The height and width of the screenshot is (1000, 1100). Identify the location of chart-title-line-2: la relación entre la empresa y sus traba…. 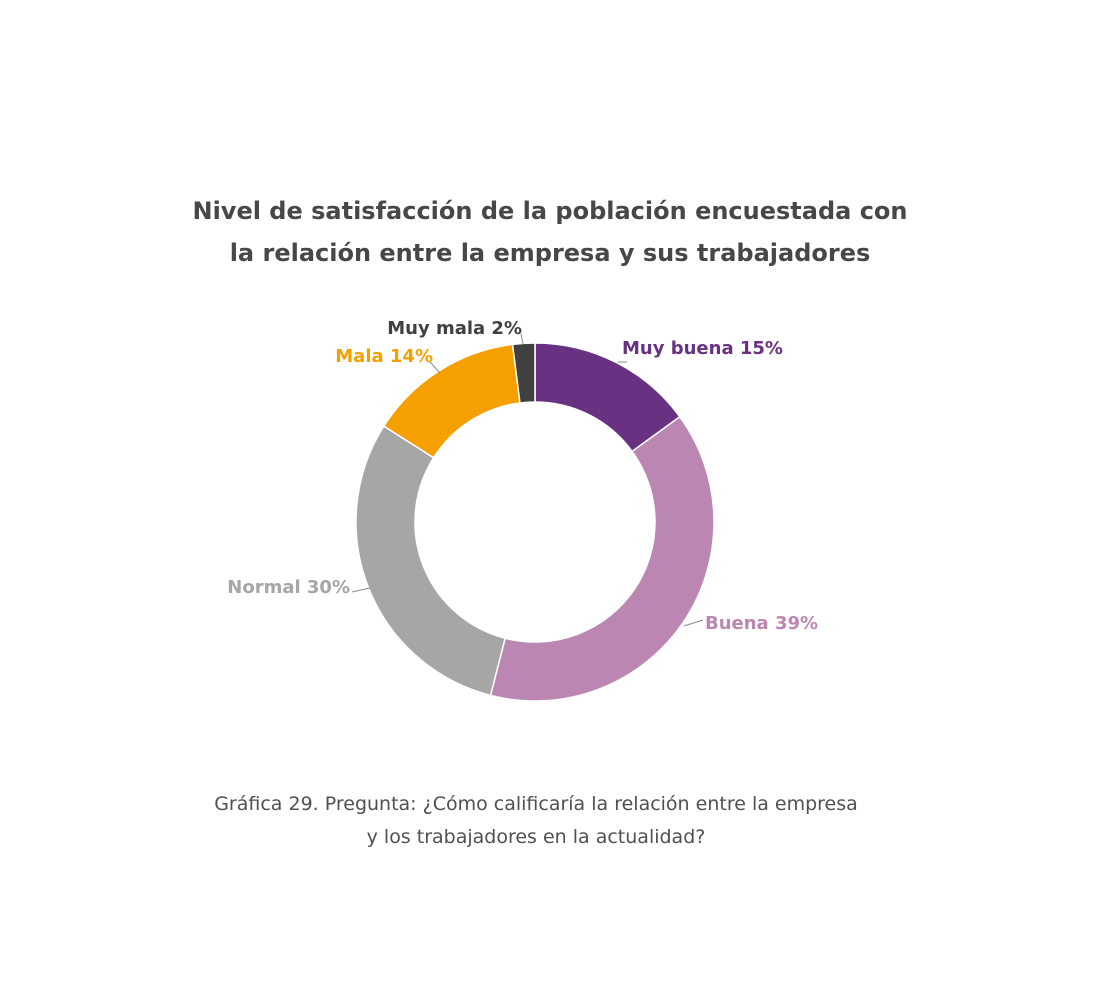
(550, 253).